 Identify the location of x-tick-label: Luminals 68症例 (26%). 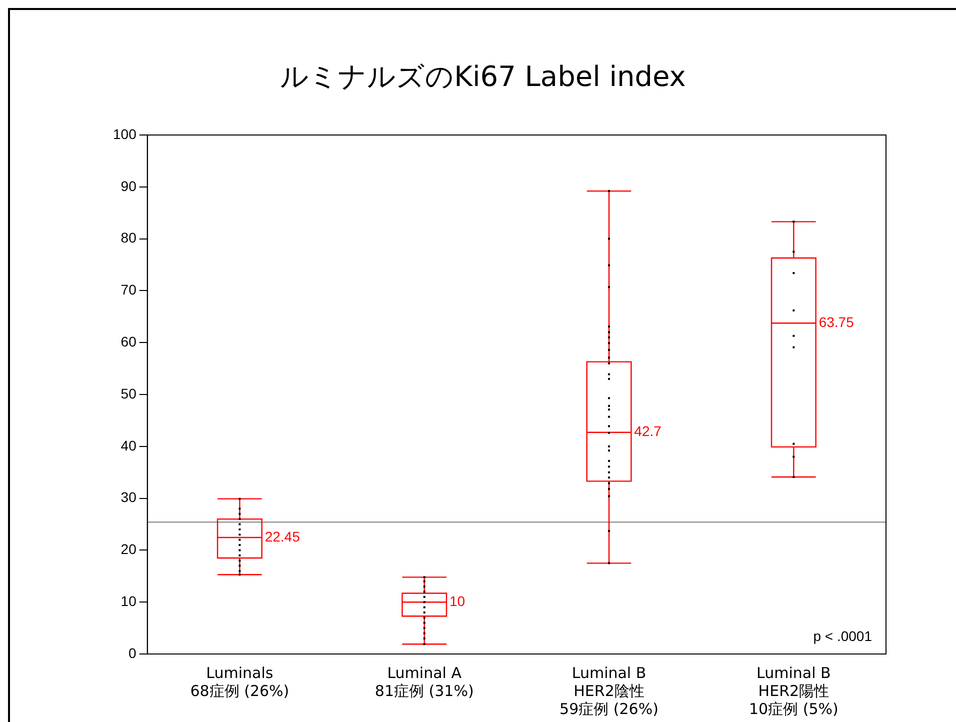
(240, 682).